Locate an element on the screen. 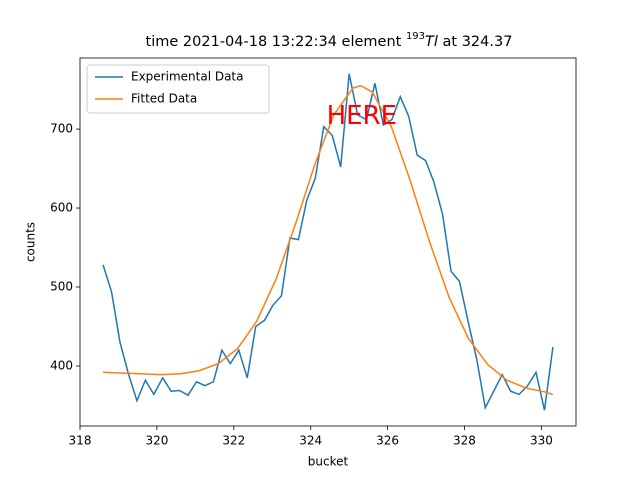 The width and height of the screenshot is (640, 480). title-element: Tl is located at coordinates (431, 42).